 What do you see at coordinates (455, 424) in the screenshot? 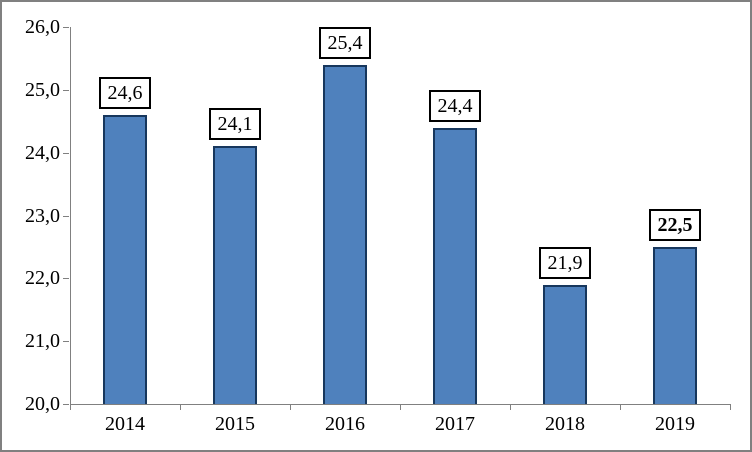
I see `x-tick-label-2017: 2017` at bounding box center [455, 424].